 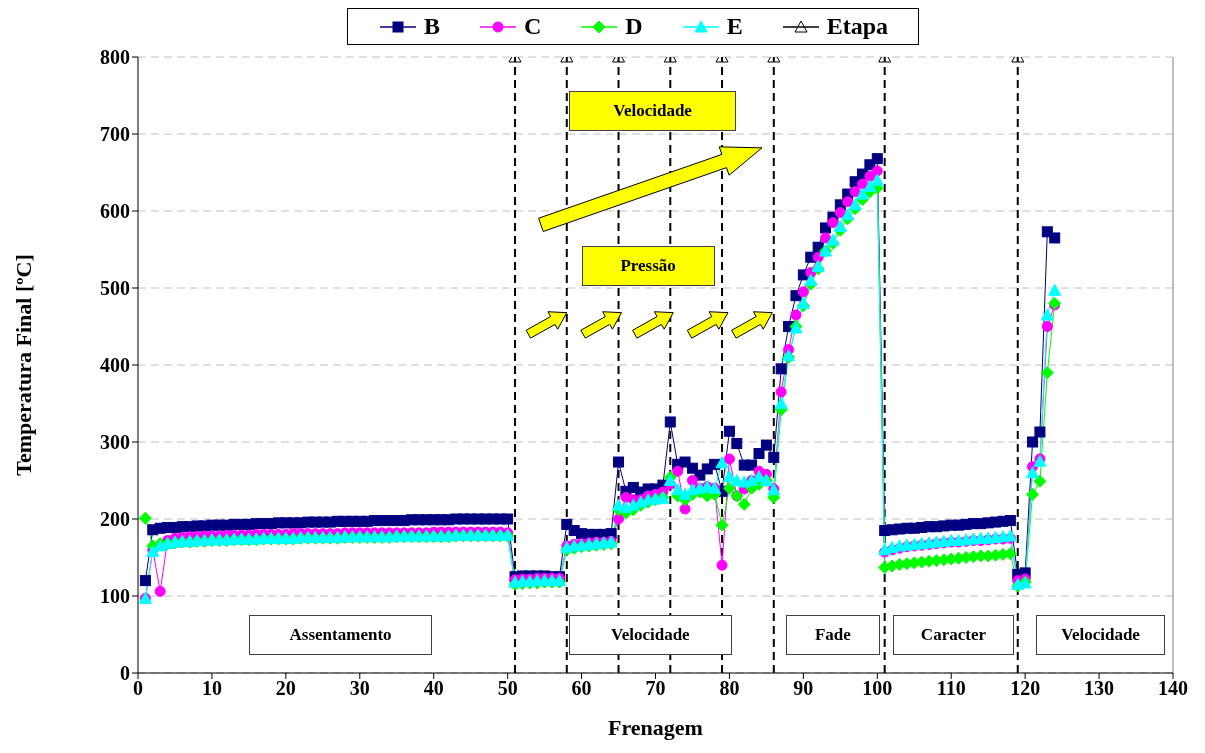 I want to click on x-tick-label: 70, so click(x=655, y=688).